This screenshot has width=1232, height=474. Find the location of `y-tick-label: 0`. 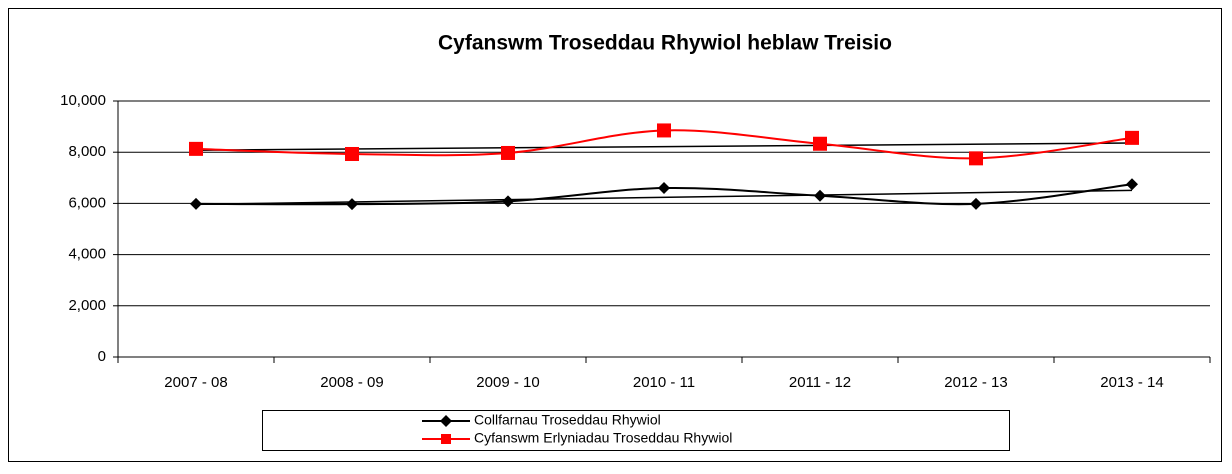

y-tick-label: 0 is located at coordinates (102, 356).